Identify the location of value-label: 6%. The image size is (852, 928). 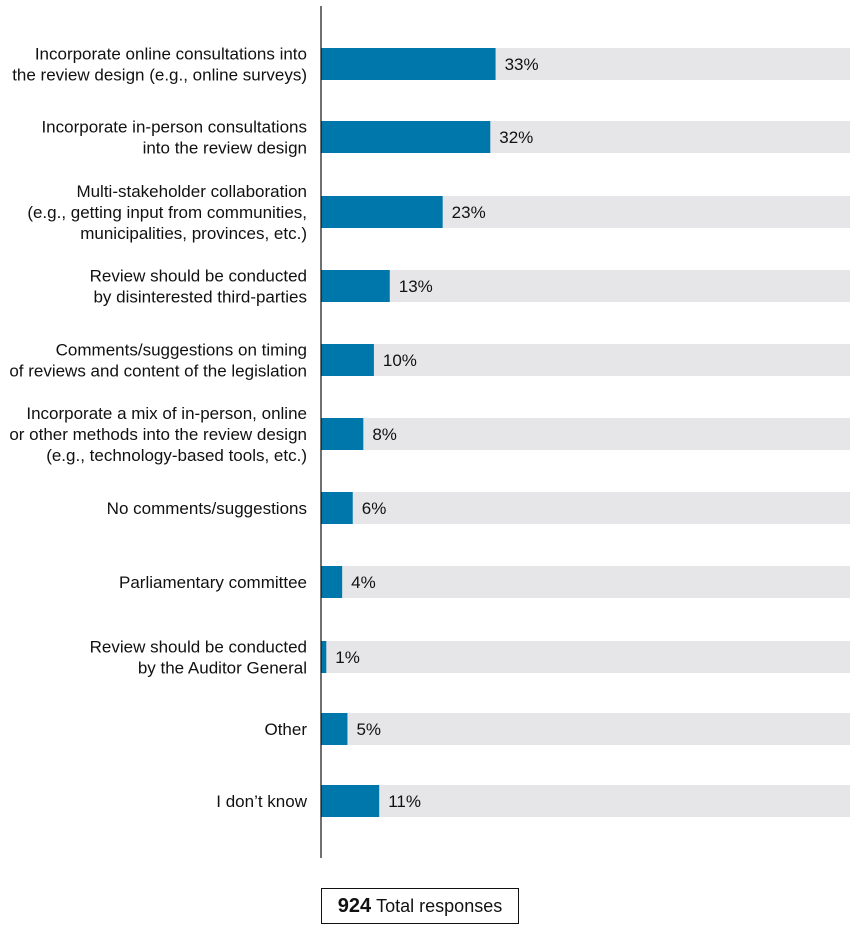
(374, 508).